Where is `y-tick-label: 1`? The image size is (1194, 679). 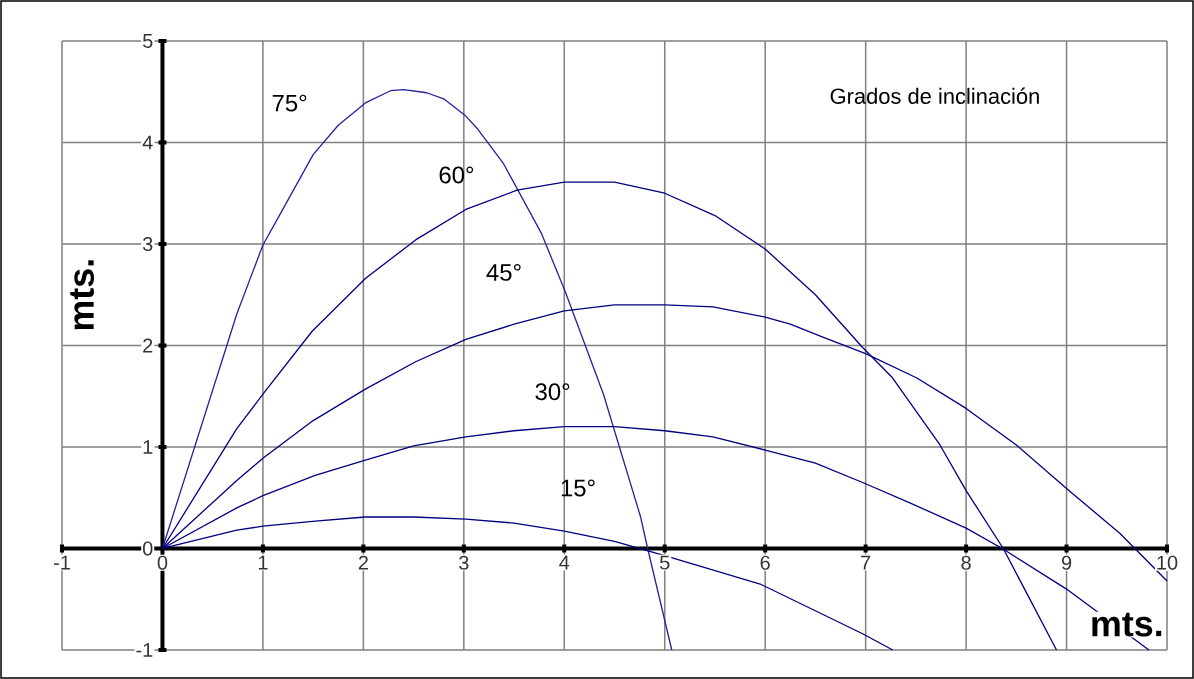 y-tick-label: 1 is located at coordinates (148, 447).